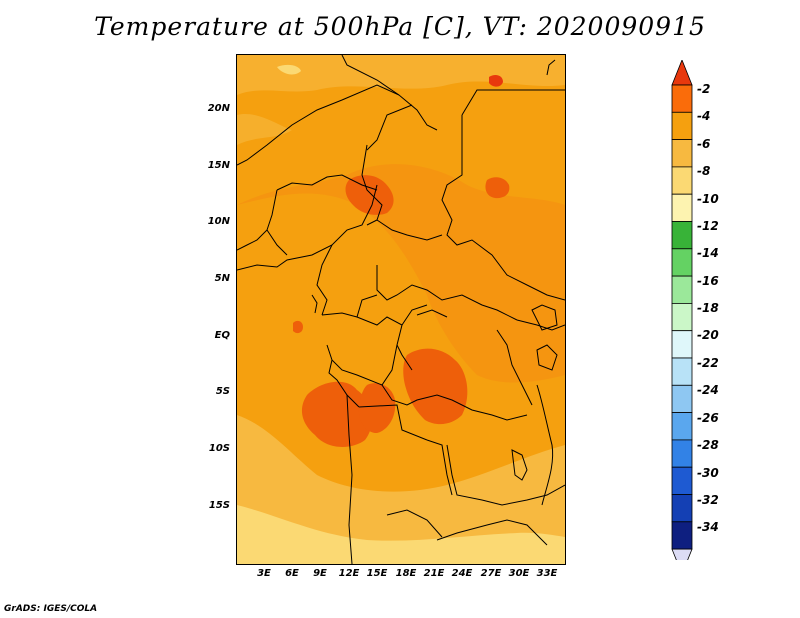  What do you see at coordinates (401, 489) in the screenshot?
I see `shade-minus8-south` at bounding box center [401, 489].